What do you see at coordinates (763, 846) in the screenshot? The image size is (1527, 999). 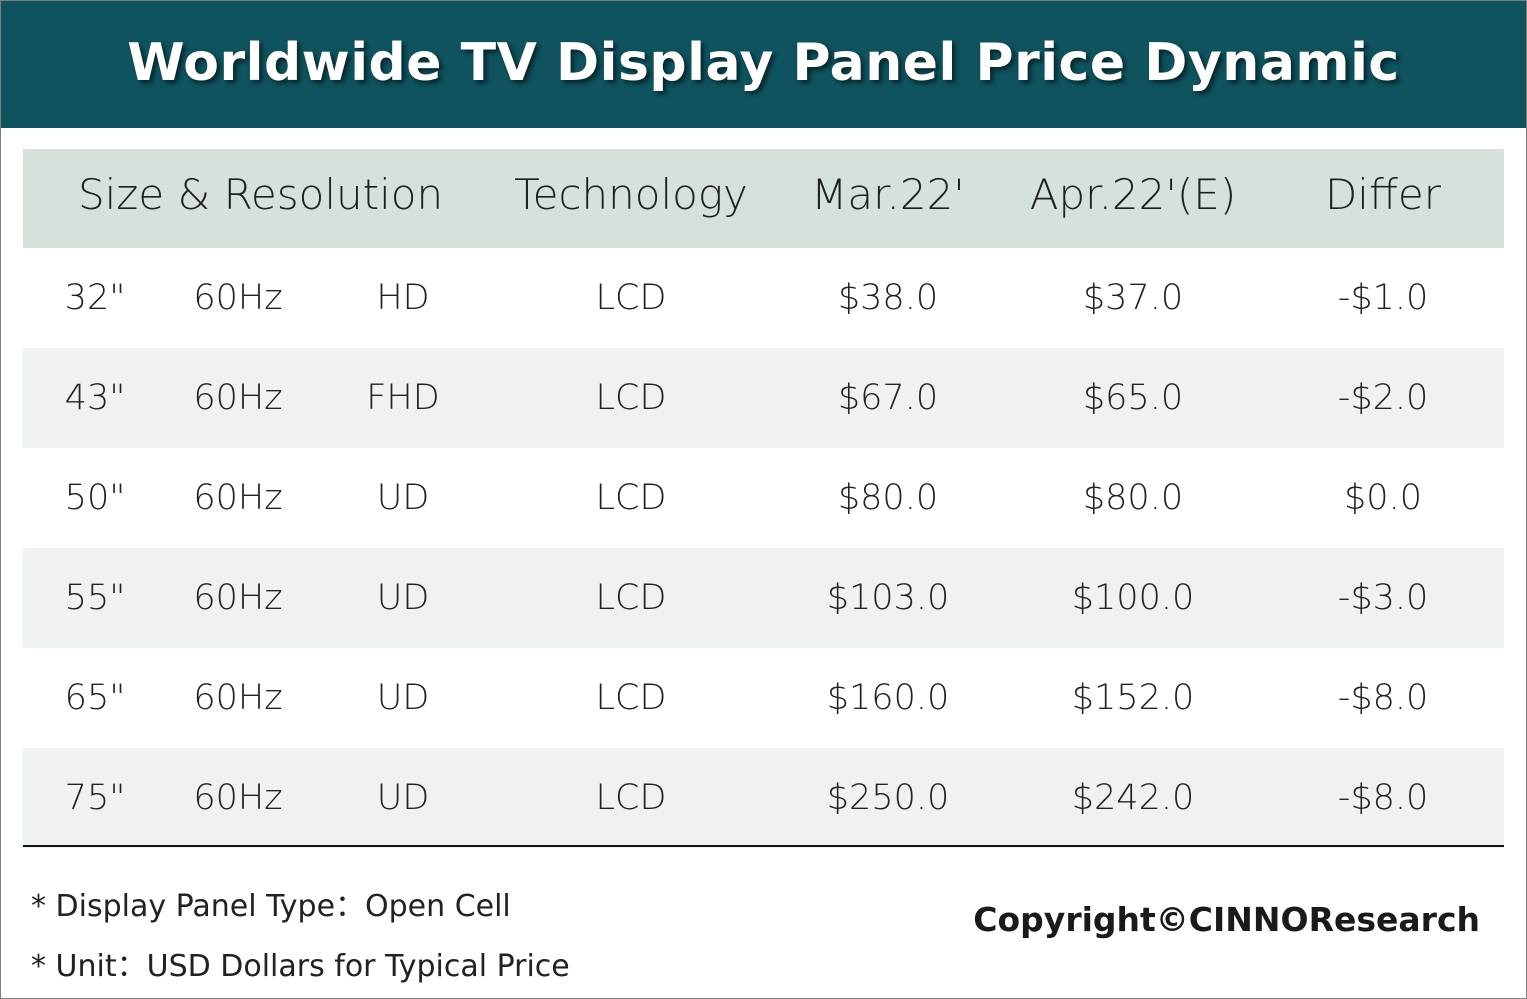 I see `table-bottom-rule` at bounding box center [763, 846].